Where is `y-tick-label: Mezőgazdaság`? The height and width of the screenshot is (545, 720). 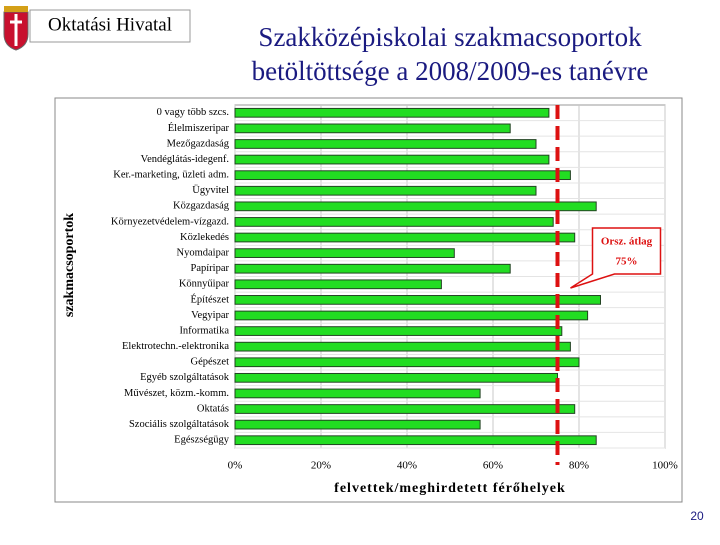 y-tick-label: Mezőgazdaság is located at coordinates (198, 143).